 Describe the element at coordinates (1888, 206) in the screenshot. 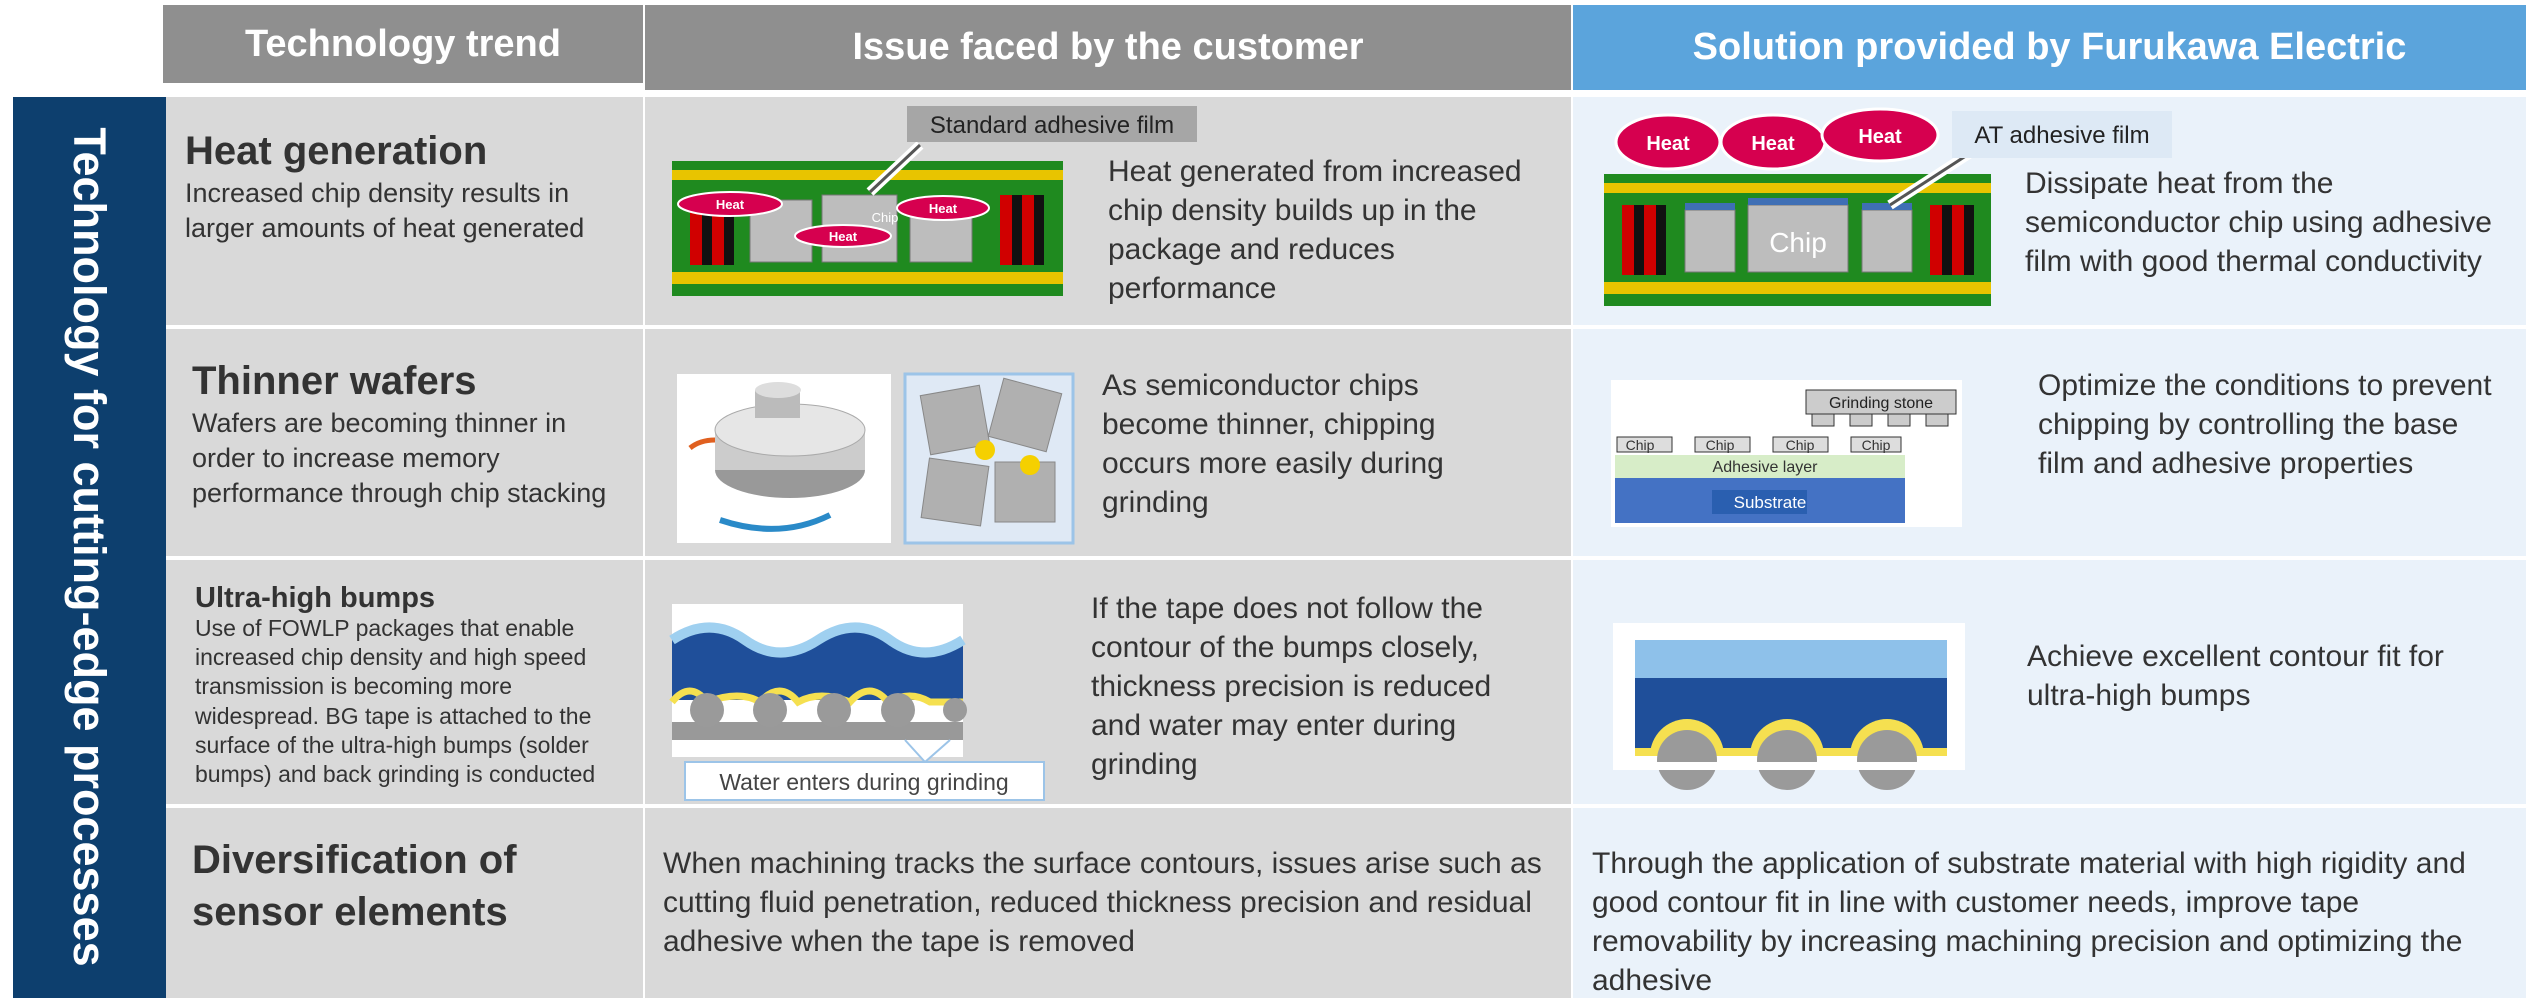

I see `package-figure: Chip Heat Heat Heat AT adhesive film` at that location.